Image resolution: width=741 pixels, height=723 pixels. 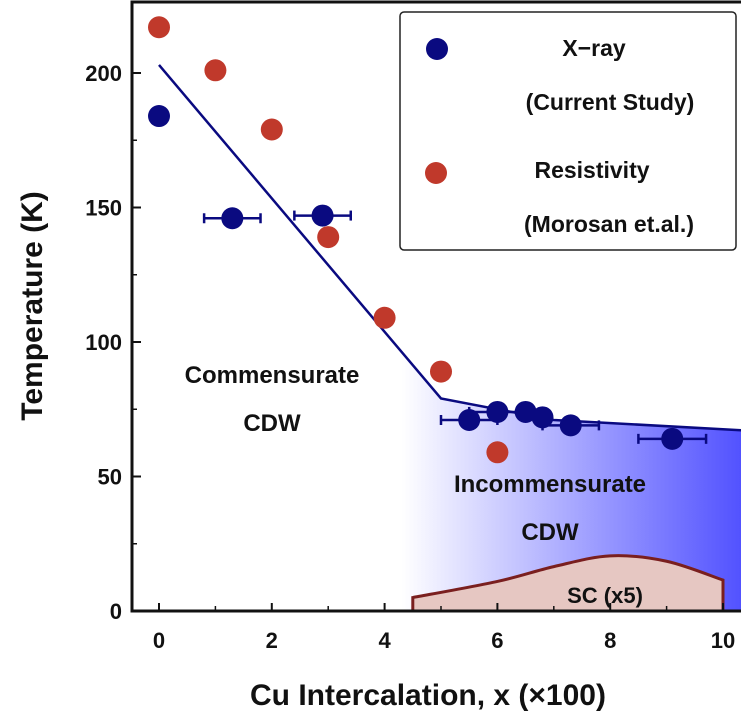 What do you see at coordinates (384, 640) in the screenshot?
I see `x-tick-label: 4` at bounding box center [384, 640].